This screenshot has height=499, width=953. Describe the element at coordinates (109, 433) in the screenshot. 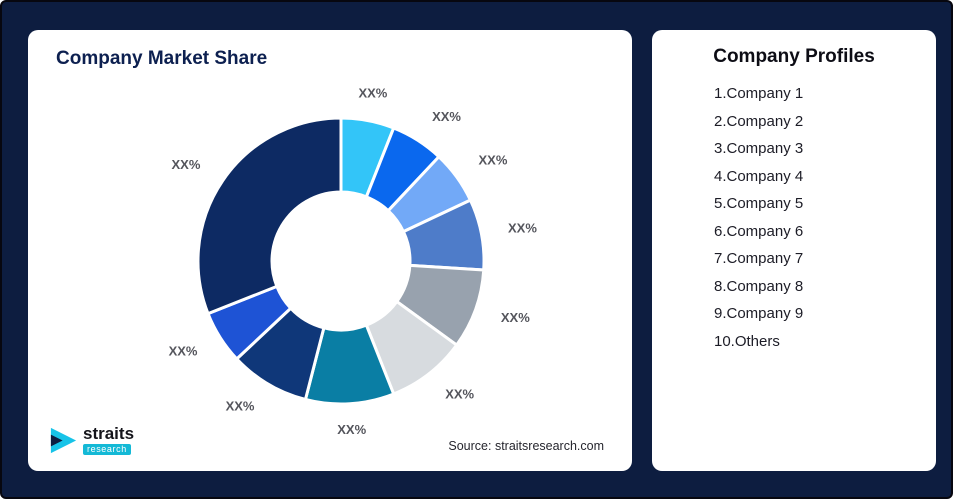

I see `logo-name: straits` at that location.